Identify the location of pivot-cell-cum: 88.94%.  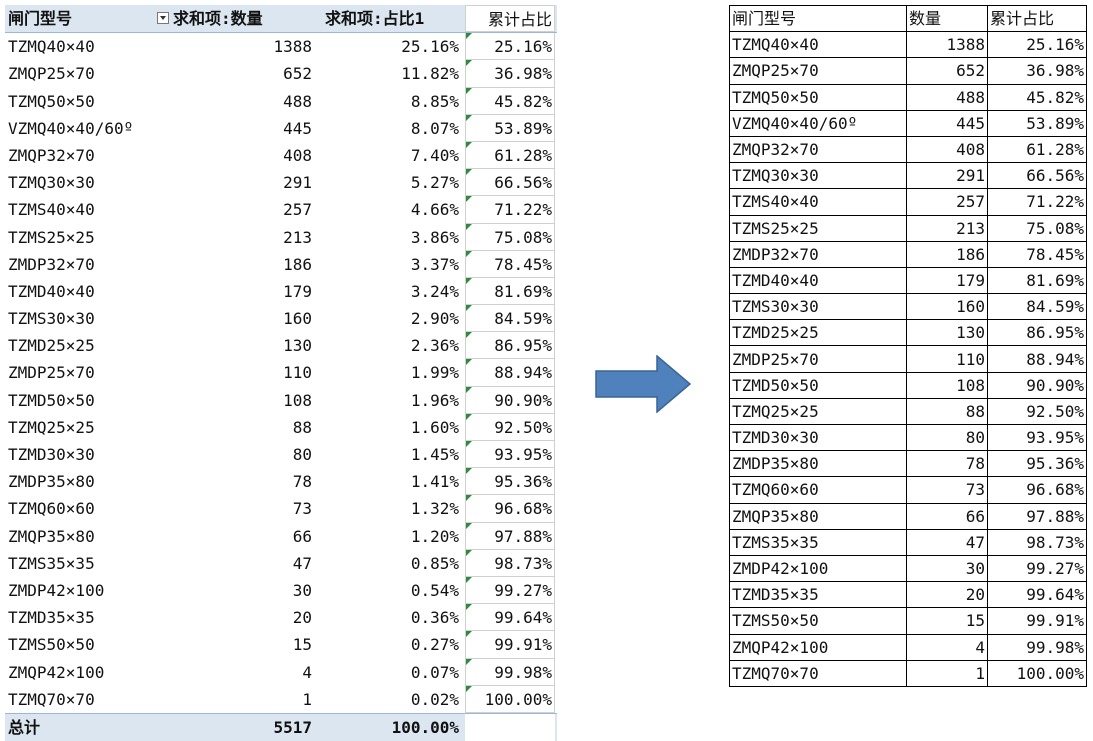
(510, 373).